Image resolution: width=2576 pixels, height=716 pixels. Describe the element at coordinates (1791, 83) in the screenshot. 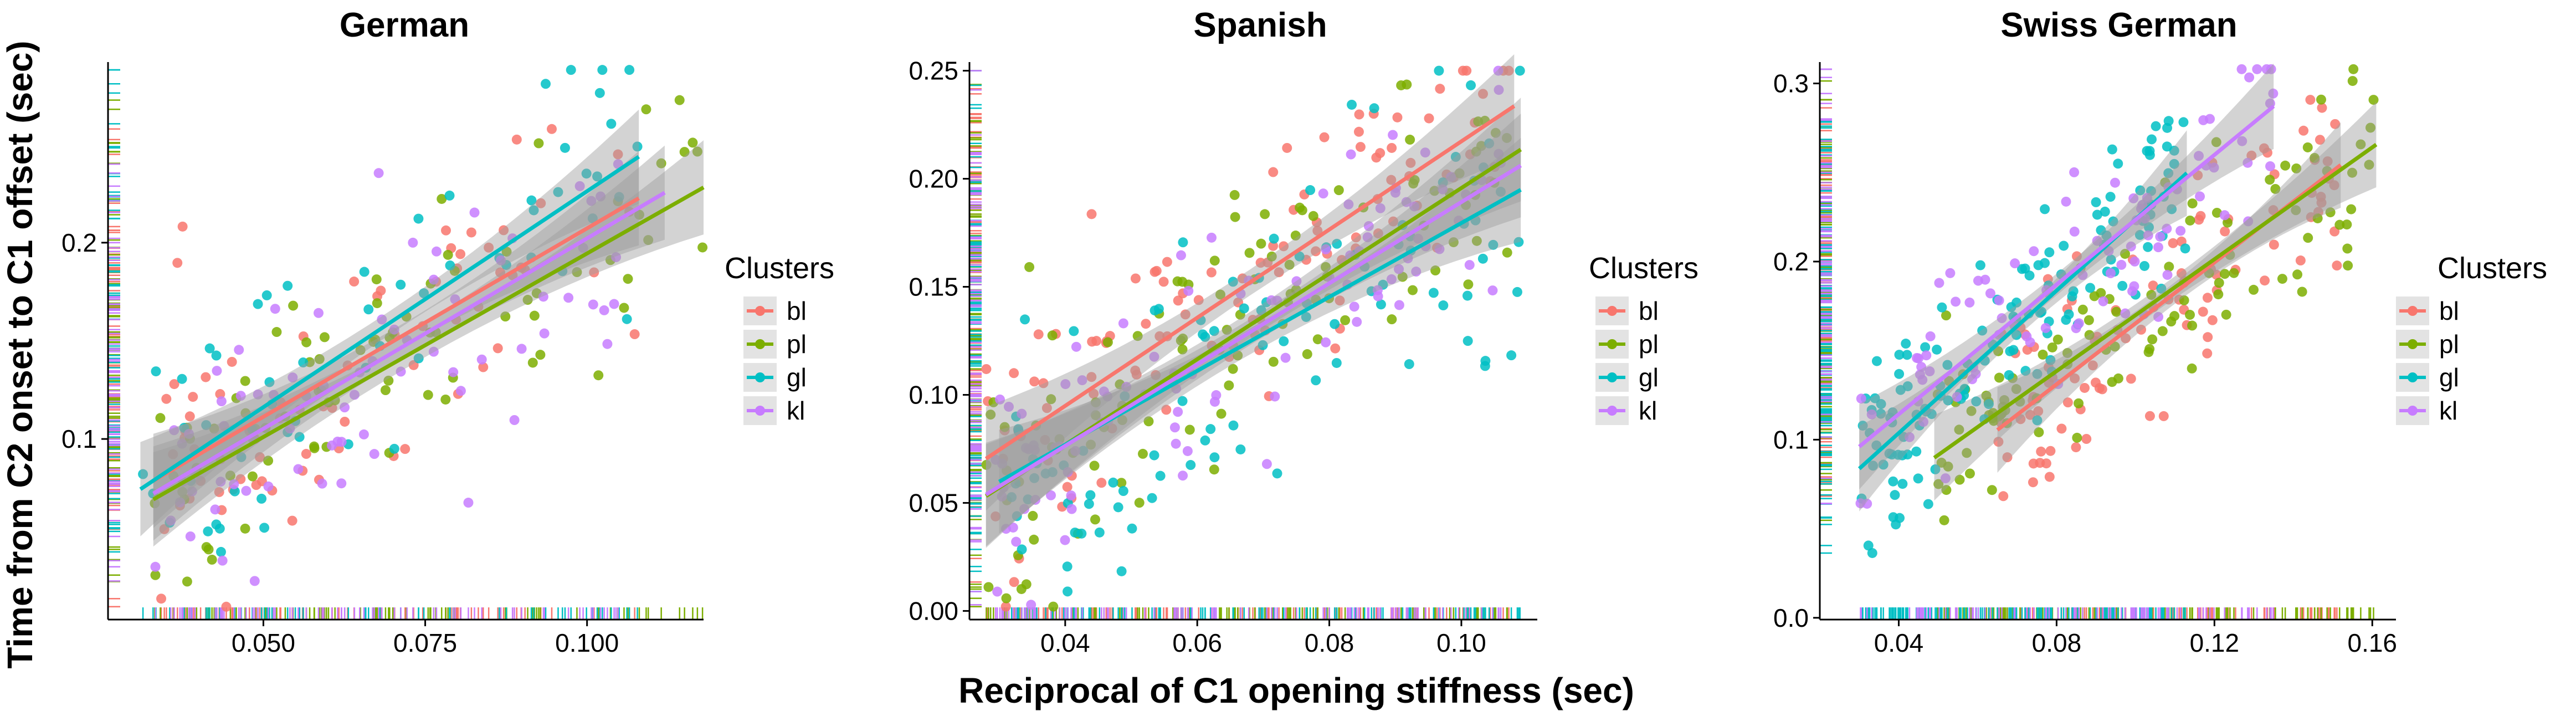

I see `y-tick-label: 0.3` at that location.